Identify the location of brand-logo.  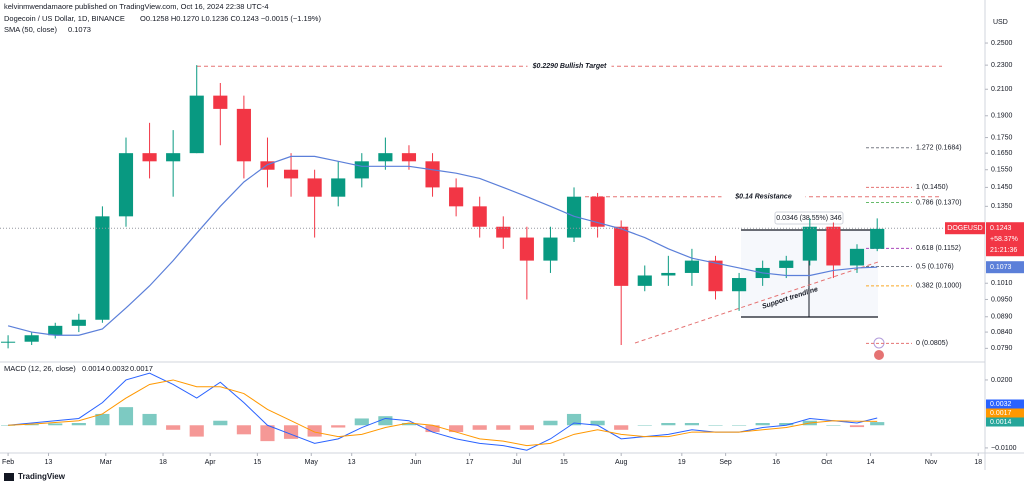
(9, 477).